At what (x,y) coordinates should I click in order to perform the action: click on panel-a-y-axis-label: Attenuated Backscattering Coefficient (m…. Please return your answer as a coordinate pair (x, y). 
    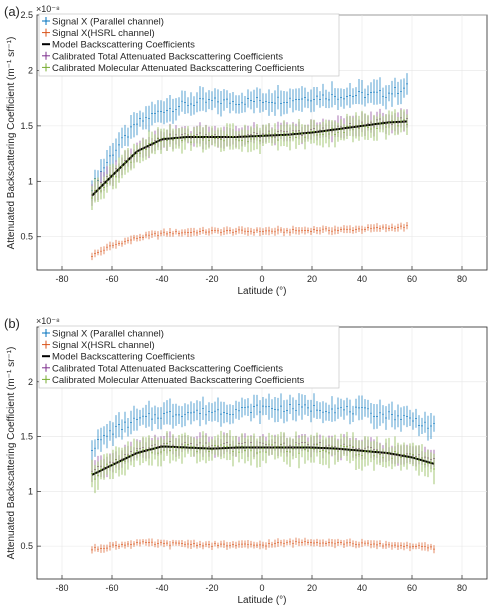
    Looking at the image, I should click on (11, 143).